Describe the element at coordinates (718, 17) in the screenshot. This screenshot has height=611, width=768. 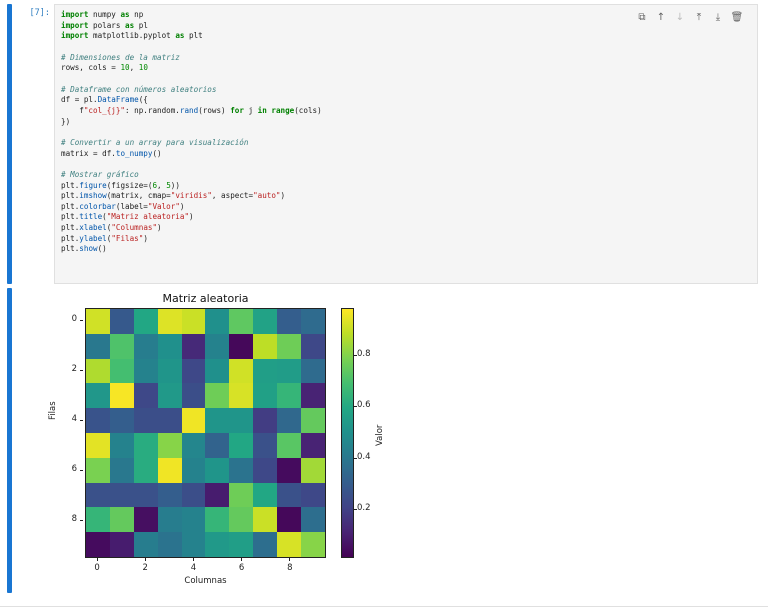
I see `insert-below-icon: ⤓` at that location.